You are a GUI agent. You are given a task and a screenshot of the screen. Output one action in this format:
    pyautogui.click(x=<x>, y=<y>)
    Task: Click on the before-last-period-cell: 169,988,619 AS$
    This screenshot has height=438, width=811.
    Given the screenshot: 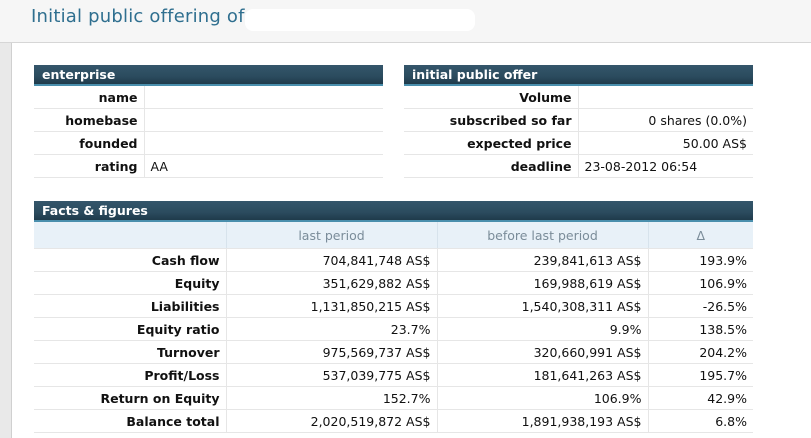 What is the action you would take?
    pyautogui.click(x=542, y=283)
    